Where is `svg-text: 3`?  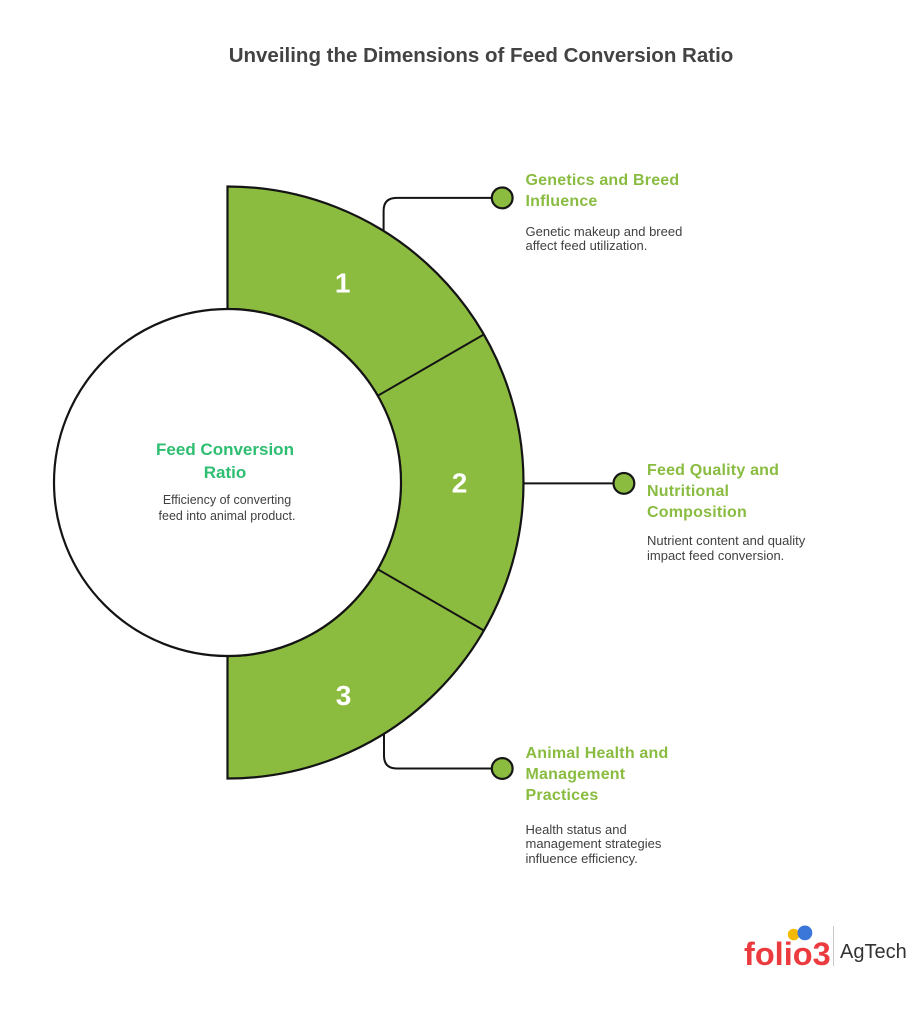
svg-text: 3 is located at coordinates (344, 695).